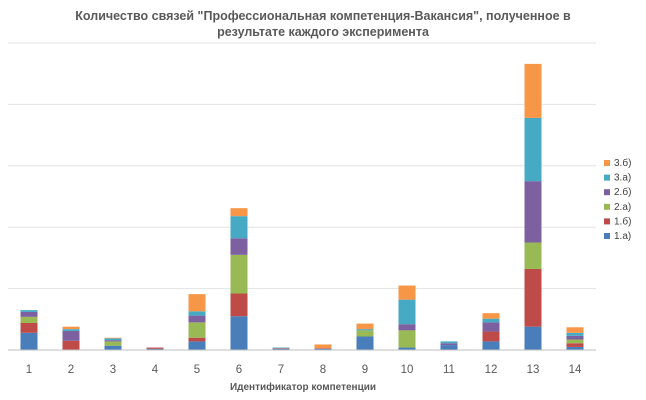  What do you see at coordinates (622, 236) in the screenshot?
I see `legend-label: 1.а)` at bounding box center [622, 236].